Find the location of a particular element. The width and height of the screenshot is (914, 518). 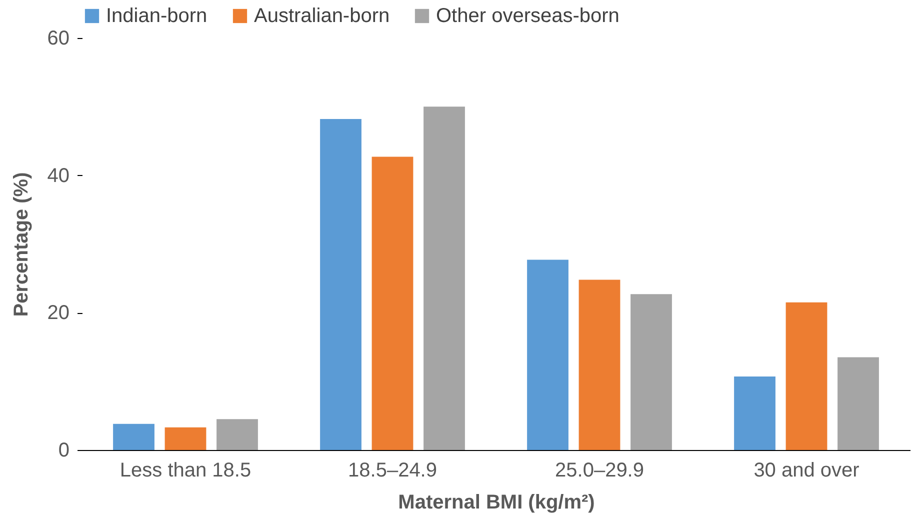

y-tick-label: 0 is located at coordinates (64, 451).